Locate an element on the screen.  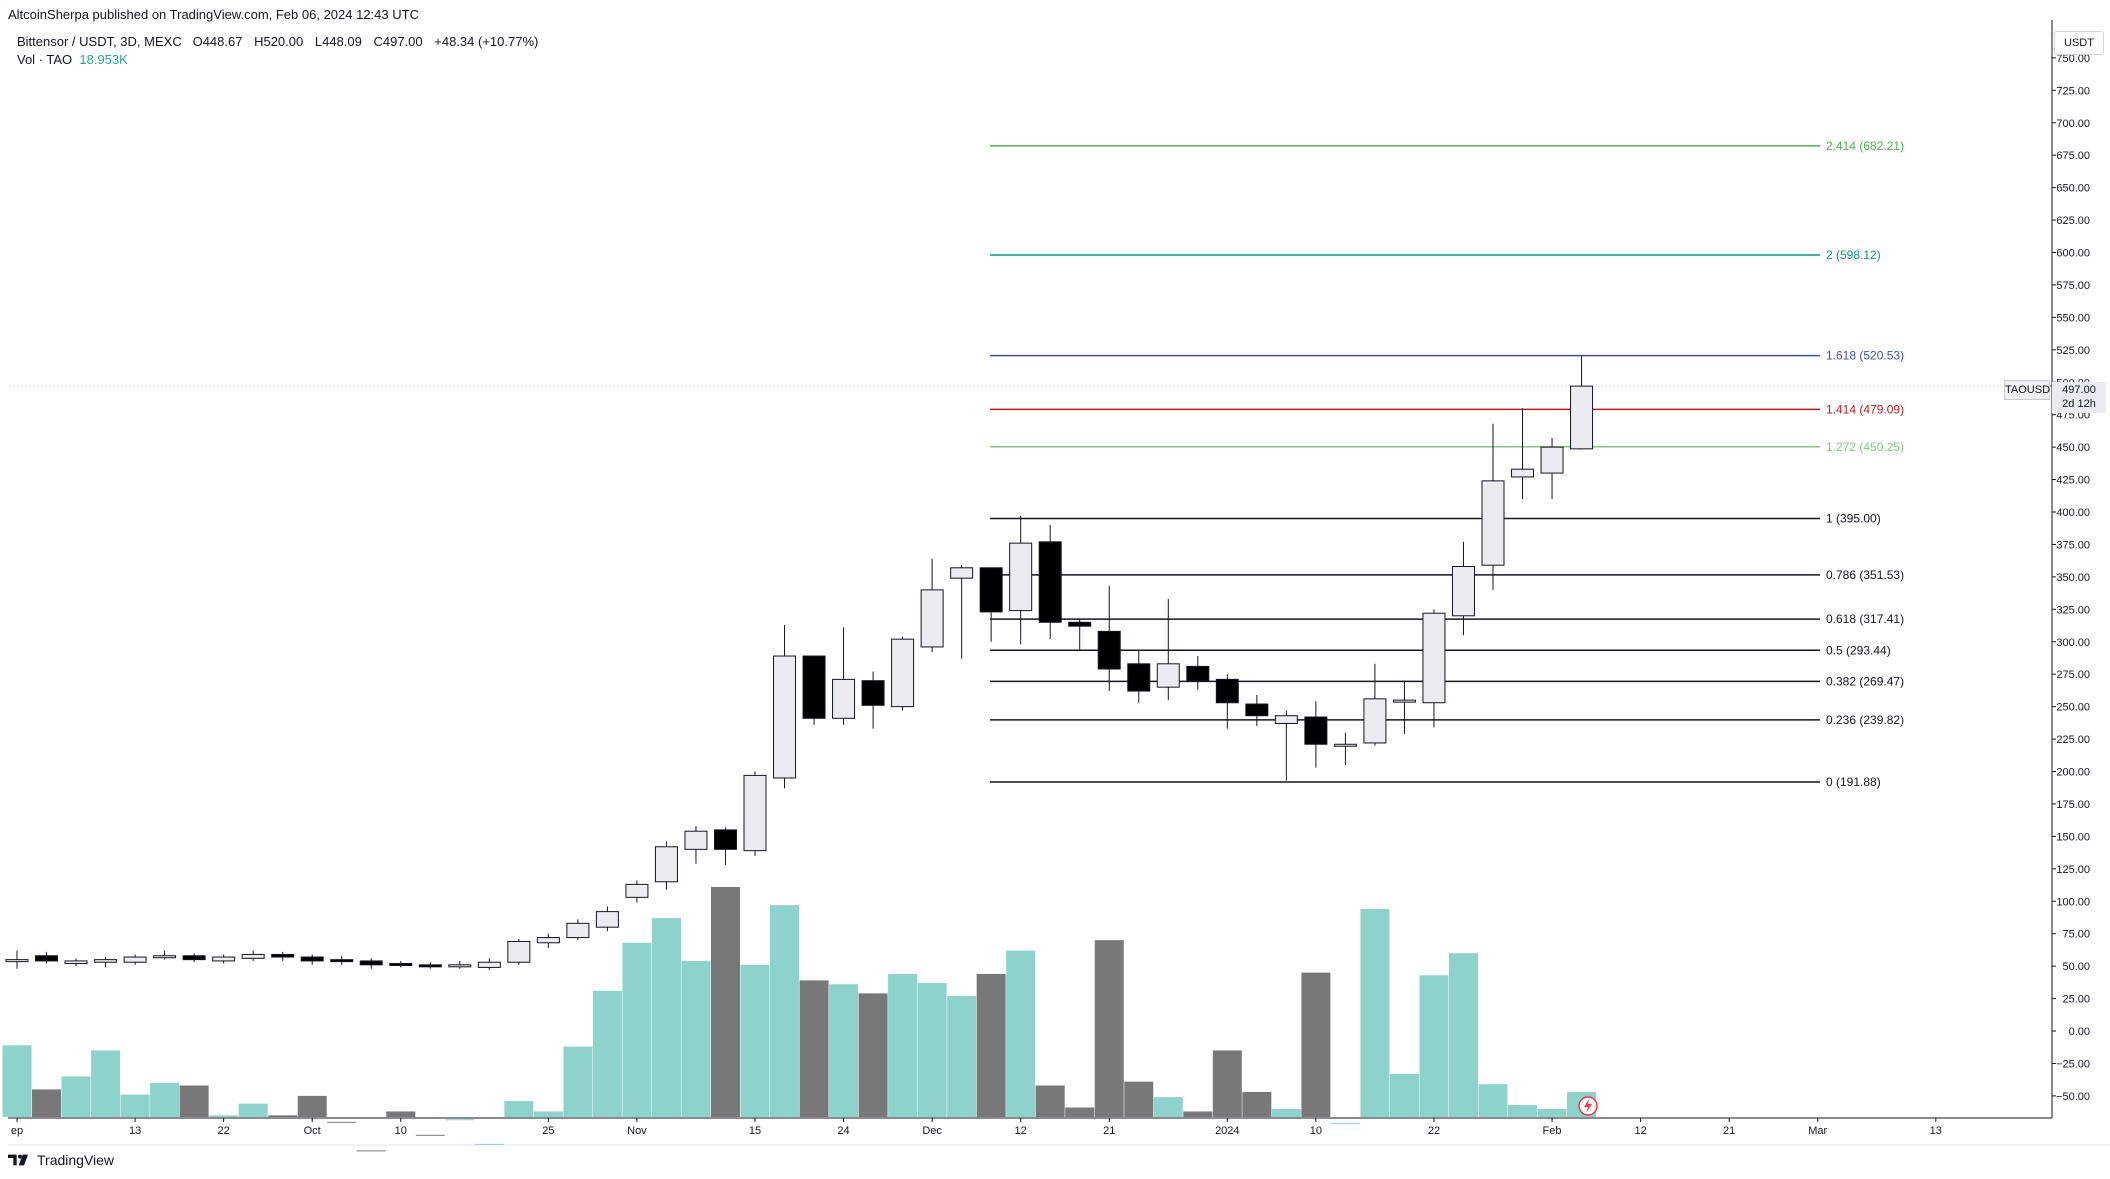
y-tick-label: 25.00 is located at coordinates (2076, 1000).